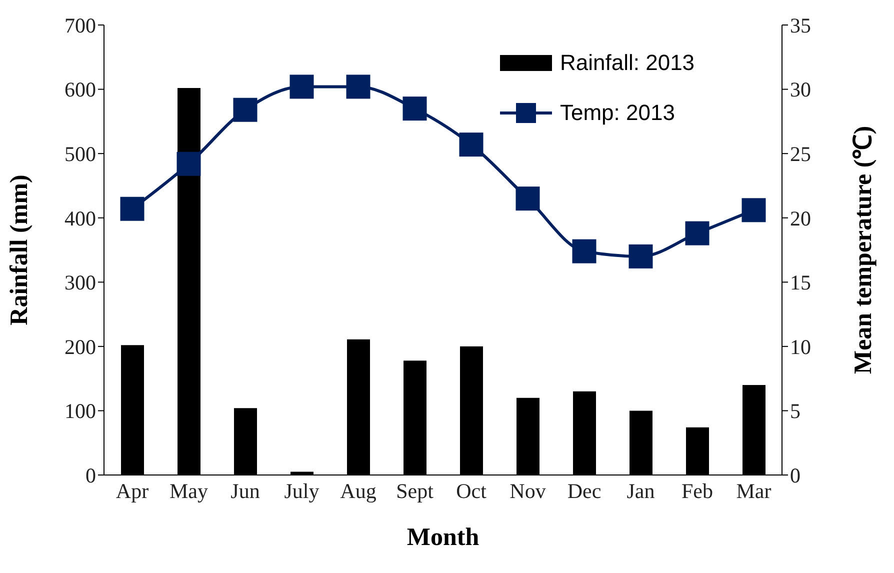 Image resolution: width=894 pixels, height=573 pixels. Describe the element at coordinates (641, 490) in the screenshot. I see `x-tick-label: Jan` at that location.